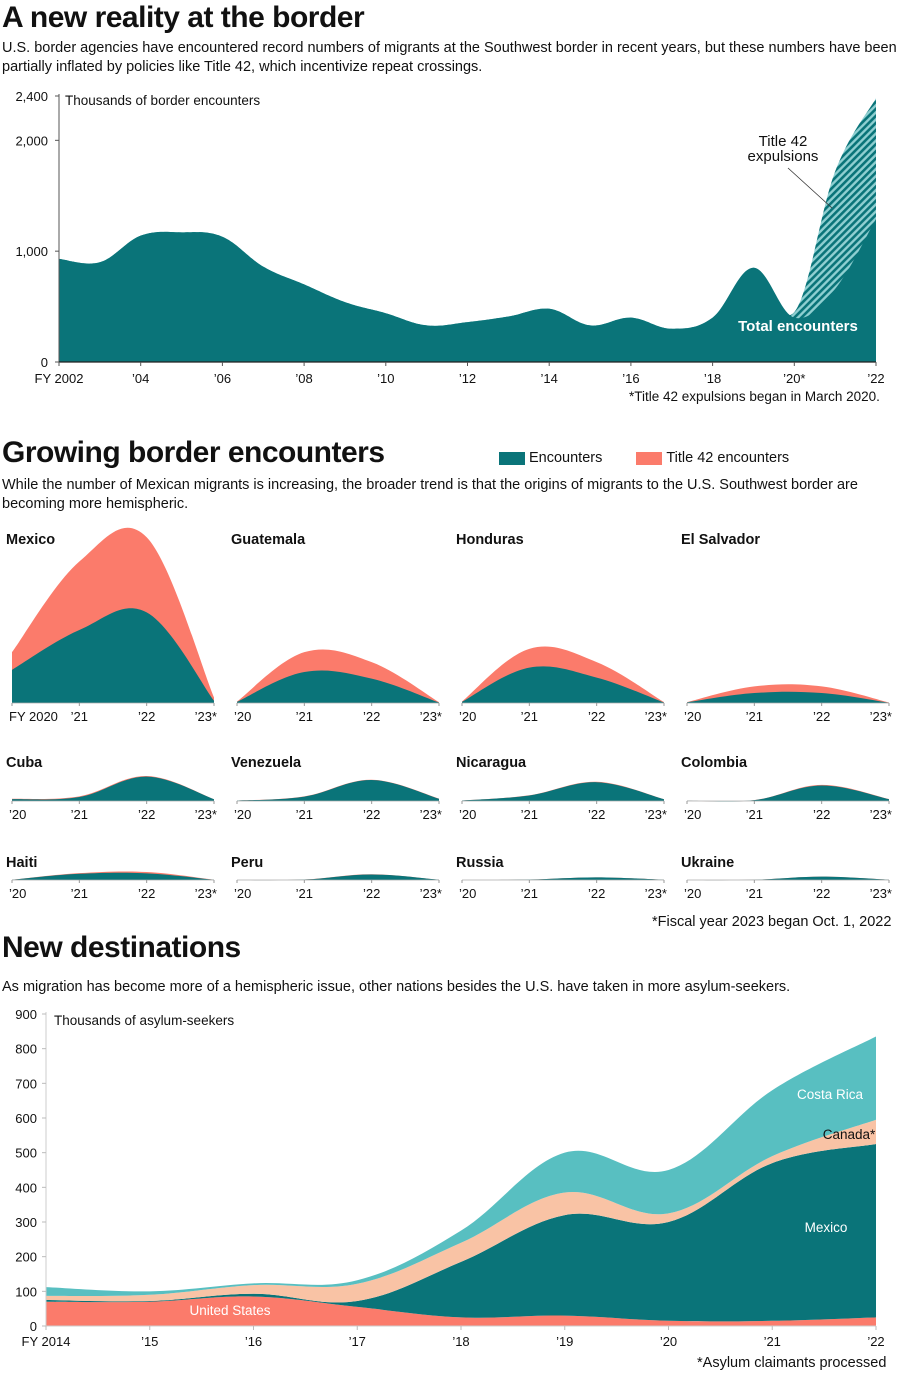 This screenshot has width=900, height=1382. What do you see at coordinates (113, 886) in the screenshot?
I see `country-panel-haiti: ’20 ’21 ’22 ’23*` at bounding box center [113, 886].